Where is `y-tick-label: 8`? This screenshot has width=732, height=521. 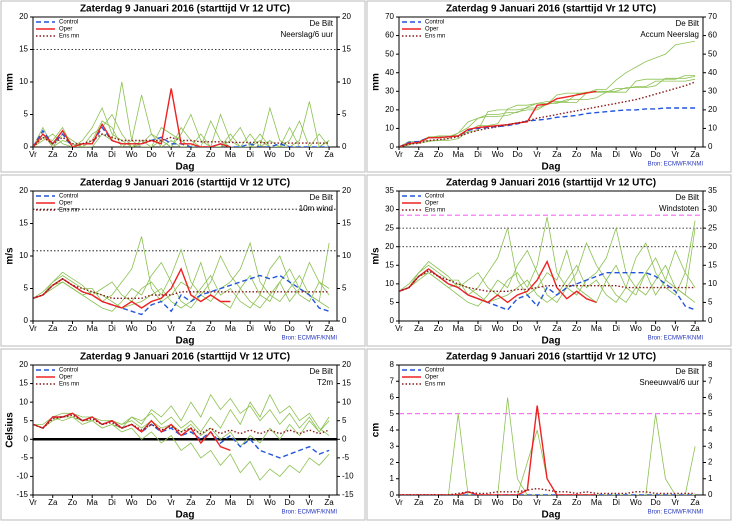 y-tick-label: 8 is located at coordinates (392, 364).